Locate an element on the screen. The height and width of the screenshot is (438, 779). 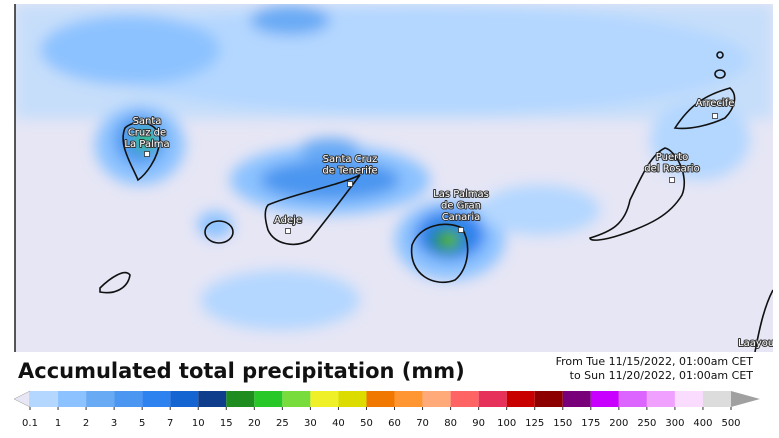
tick-label: 200 is located at coordinates (618, 423).